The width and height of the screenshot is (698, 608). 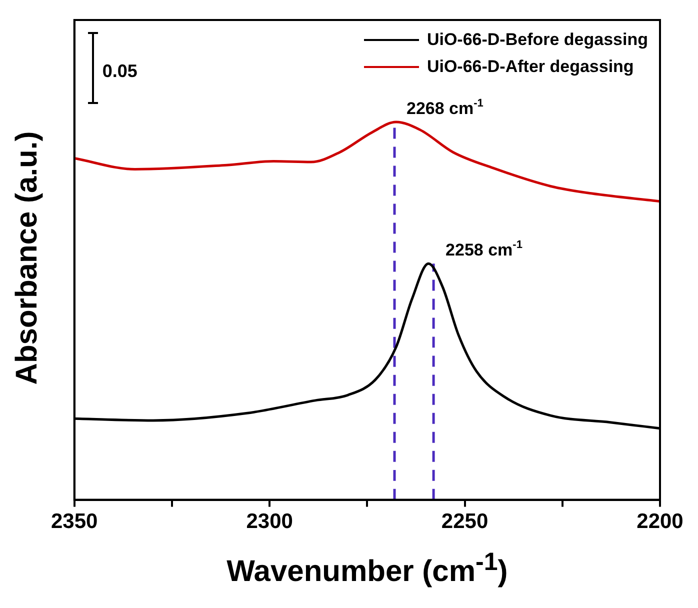 What do you see at coordinates (269, 522) in the screenshot?
I see `x-tick-label: 2300` at bounding box center [269, 522].